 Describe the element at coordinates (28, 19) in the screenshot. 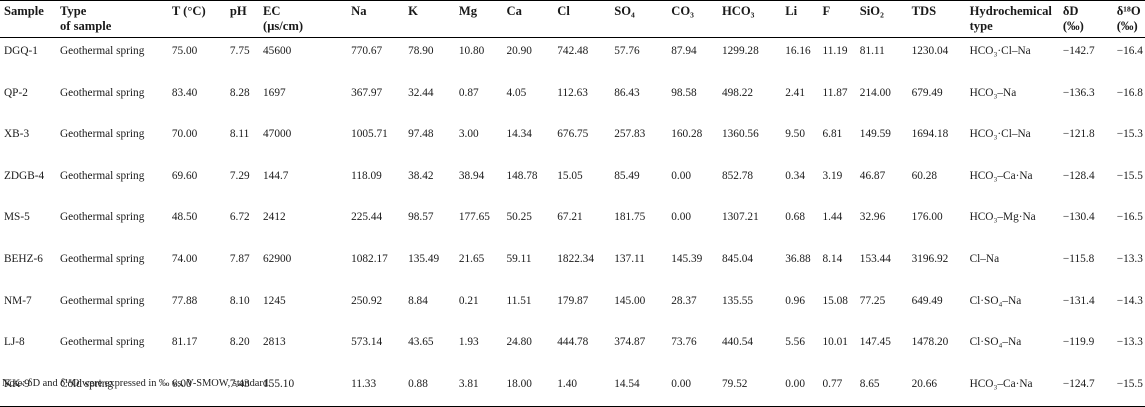

I see `col-sample-header: Sample` at that location.